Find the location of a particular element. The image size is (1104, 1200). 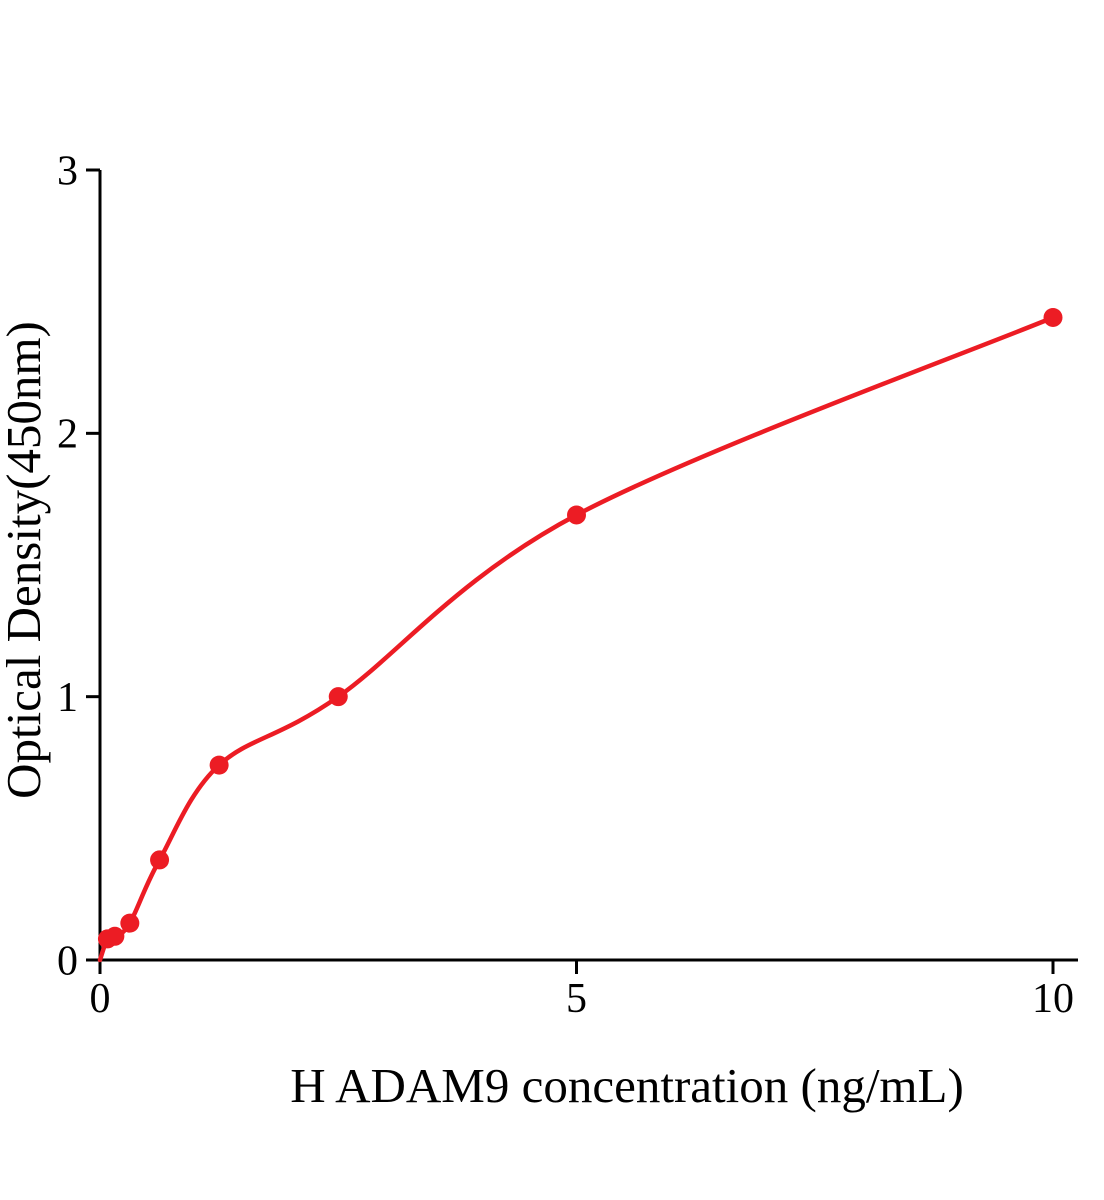

x-tick-label: 0 is located at coordinates (100, 999).